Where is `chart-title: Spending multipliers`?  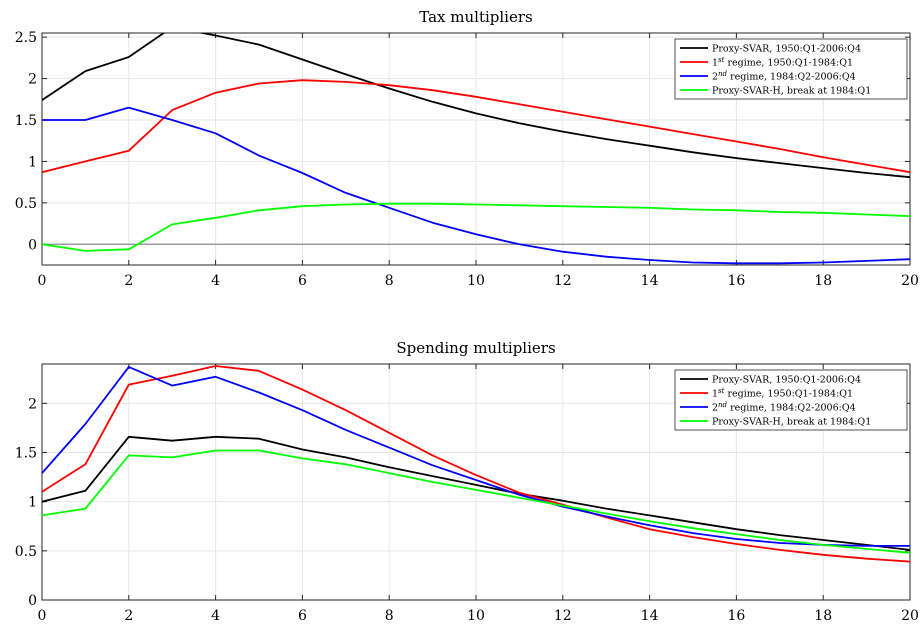
chart-title: Spending multipliers is located at coordinates (475, 348).